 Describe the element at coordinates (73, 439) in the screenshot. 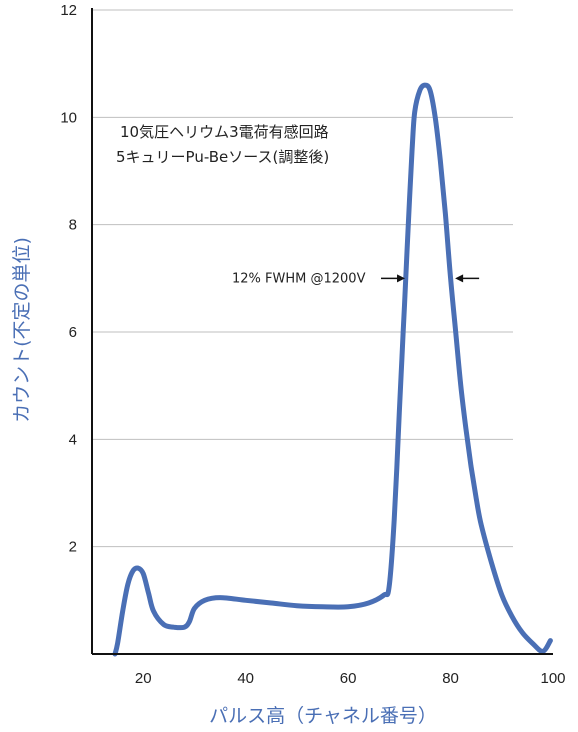

I see `y-tick-label: 4` at that location.